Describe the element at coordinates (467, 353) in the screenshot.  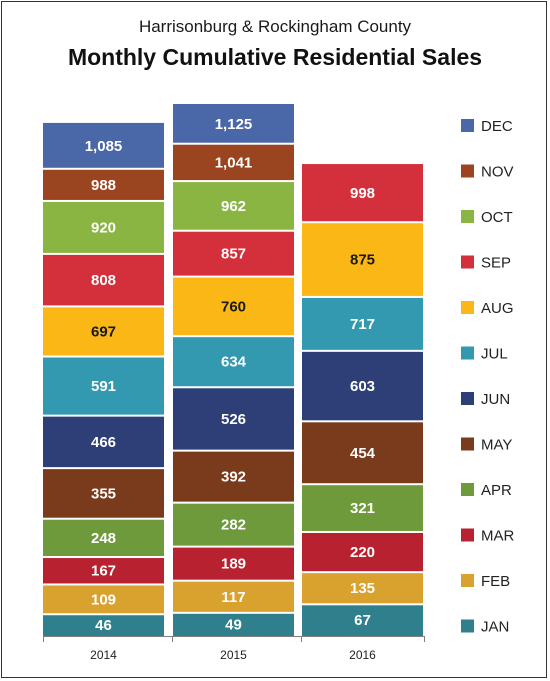
I see `legend-swatch-jul` at that location.